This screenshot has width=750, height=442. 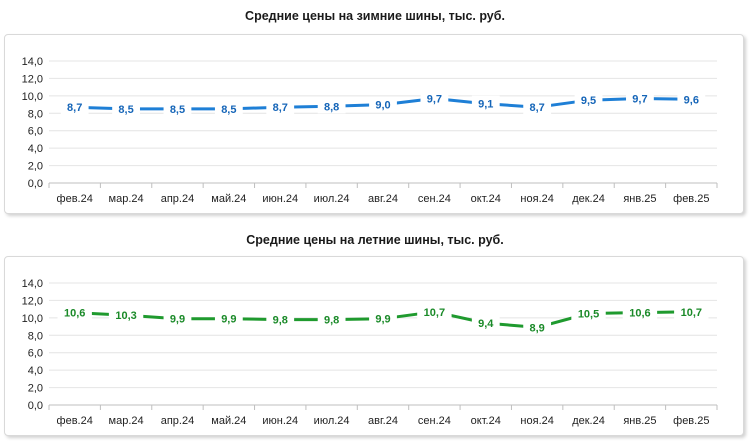 What do you see at coordinates (280, 421) in the screenshot?
I see `summer-x-tick-label: июн.24` at bounding box center [280, 421].